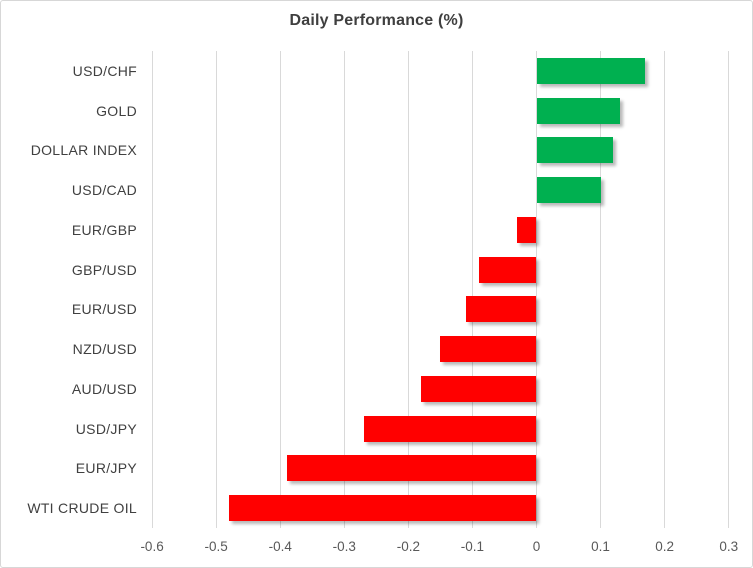 The image size is (753, 568). Describe the element at coordinates (411, 468) in the screenshot. I see `bar-eur-jpy` at that location.